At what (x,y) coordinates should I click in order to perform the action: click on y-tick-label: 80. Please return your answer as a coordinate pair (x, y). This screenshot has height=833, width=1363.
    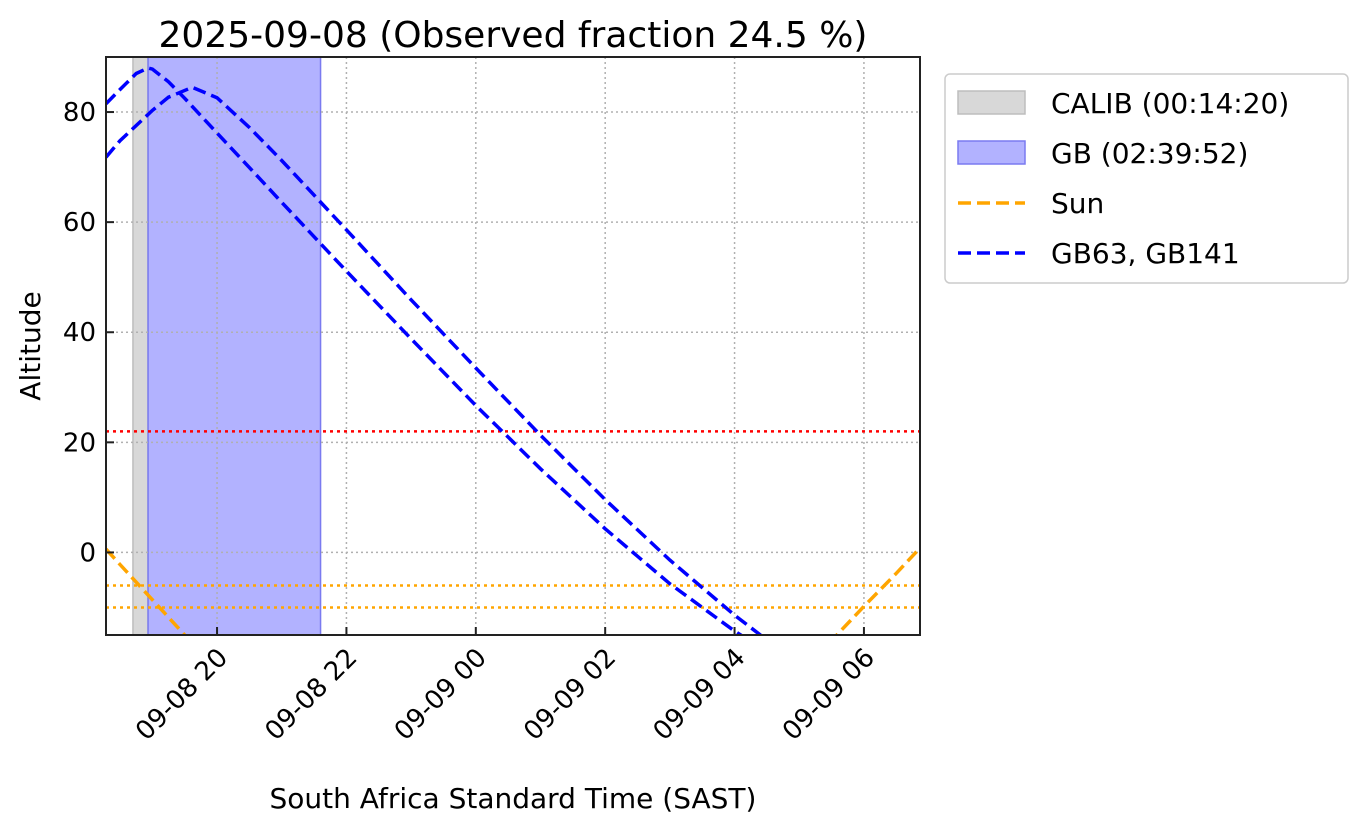
    Looking at the image, I should click on (79, 113).